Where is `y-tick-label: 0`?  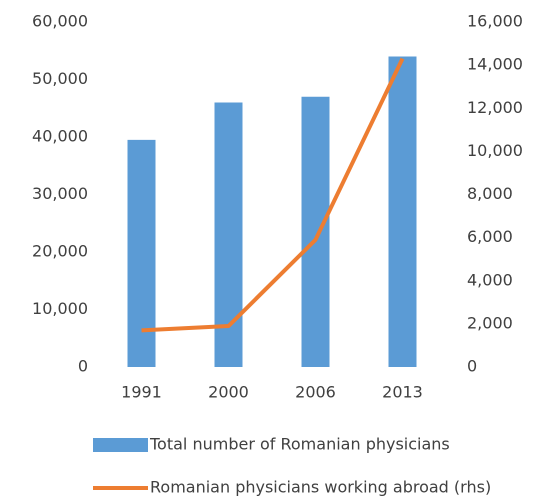 y-tick-label: 0 is located at coordinates (83, 366).